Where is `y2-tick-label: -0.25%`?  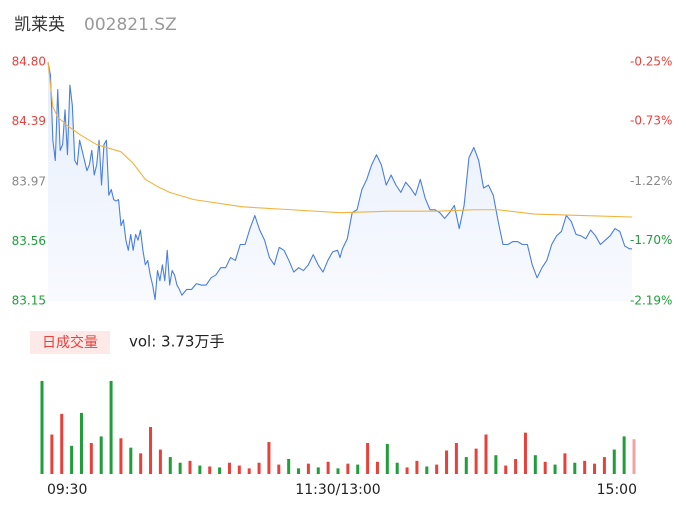 y2-tick-label: -0.25% is located at coordinates (651, 62).